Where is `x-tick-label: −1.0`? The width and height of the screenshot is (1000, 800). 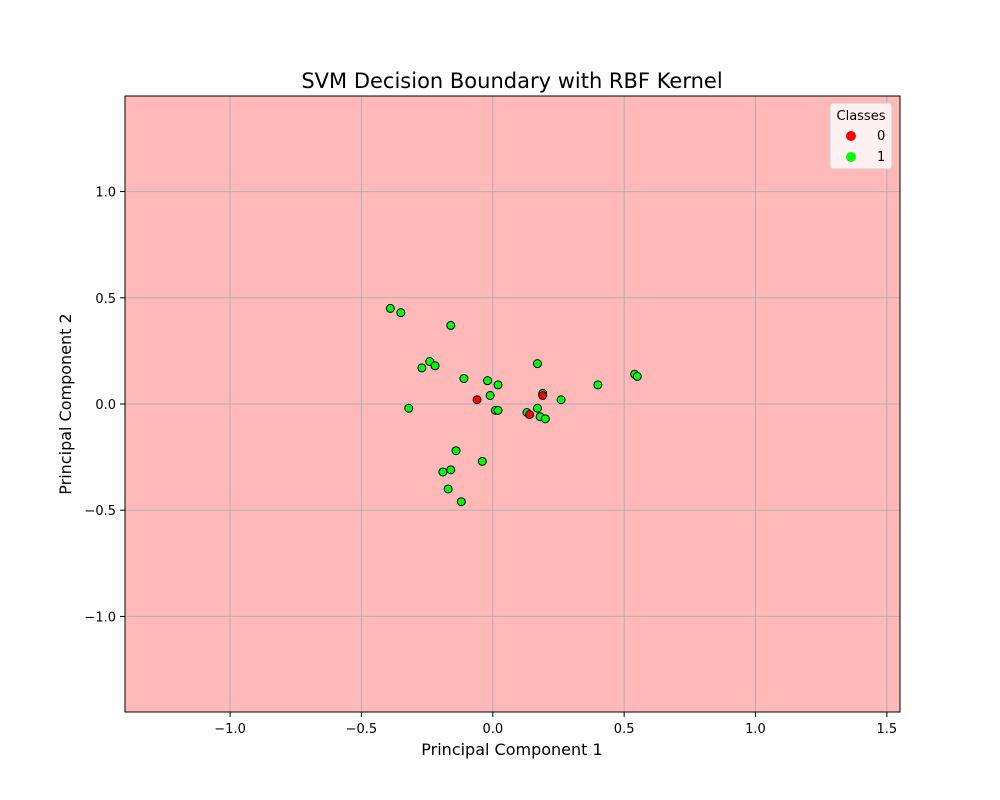 x-tick-label: −1.0 is located at coordinates (230, 729).